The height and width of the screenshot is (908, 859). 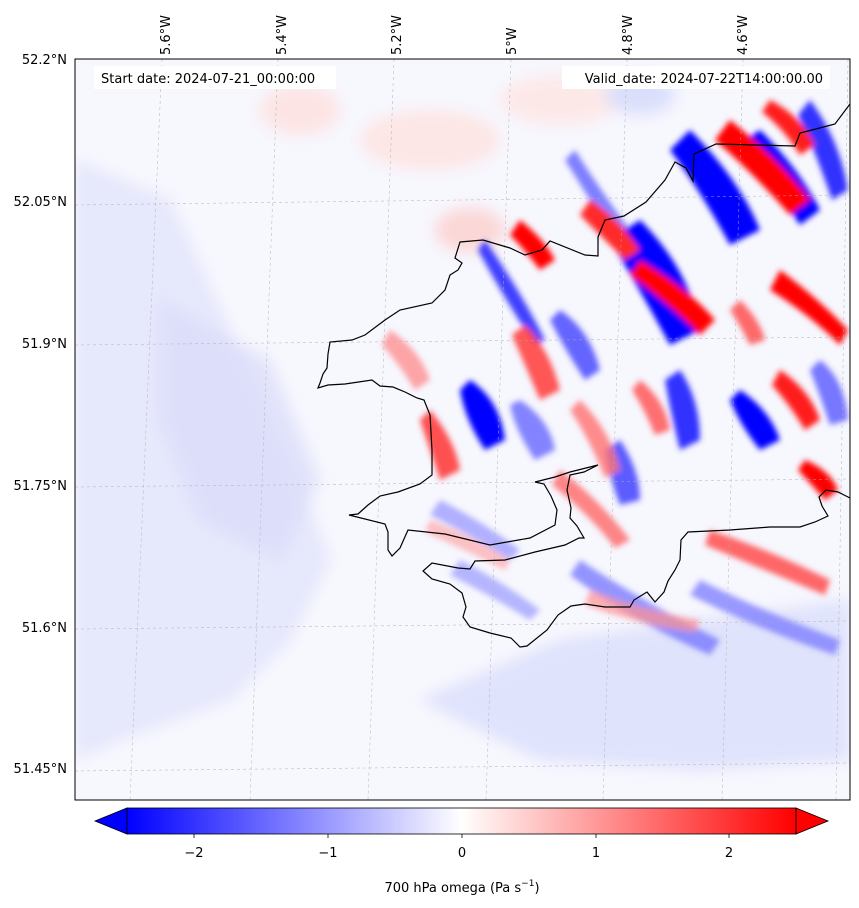 What do you see at coordinates (512, 41) in the screenshot?
I see `lon-label: 5°W` at bounding box center [512, 41].